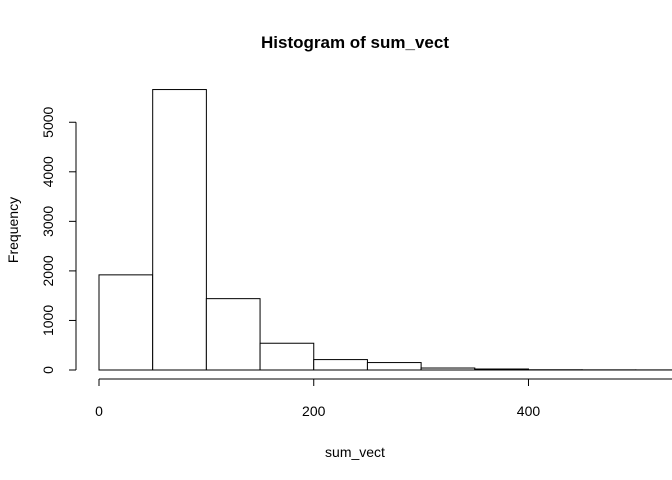 This screenshot has height=480, width=672. I want to click on x-axis: 0200400600800, so click(383, 398).